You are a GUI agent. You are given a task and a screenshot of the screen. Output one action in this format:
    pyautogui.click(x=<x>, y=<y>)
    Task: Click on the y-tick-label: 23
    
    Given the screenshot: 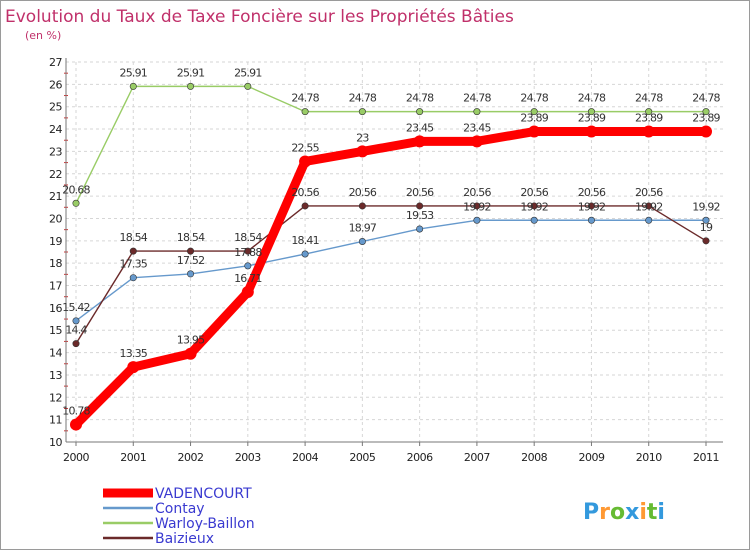 What is the action you would take?
    pyautogui.click(x=55, y=151)
    